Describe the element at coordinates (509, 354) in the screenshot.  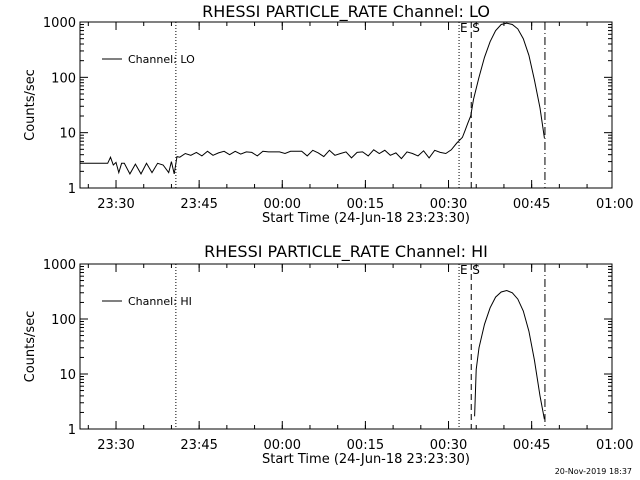
I see `series-line` at that location.